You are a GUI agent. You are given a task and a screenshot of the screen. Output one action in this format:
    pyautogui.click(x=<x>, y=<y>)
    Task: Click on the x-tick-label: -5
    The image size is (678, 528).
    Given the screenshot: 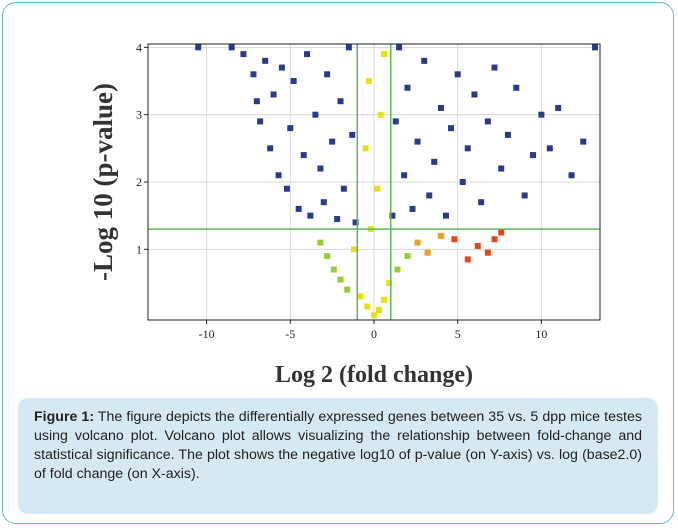 What is the action you would take?
    pyautogui.click(x=290, y=334)
    